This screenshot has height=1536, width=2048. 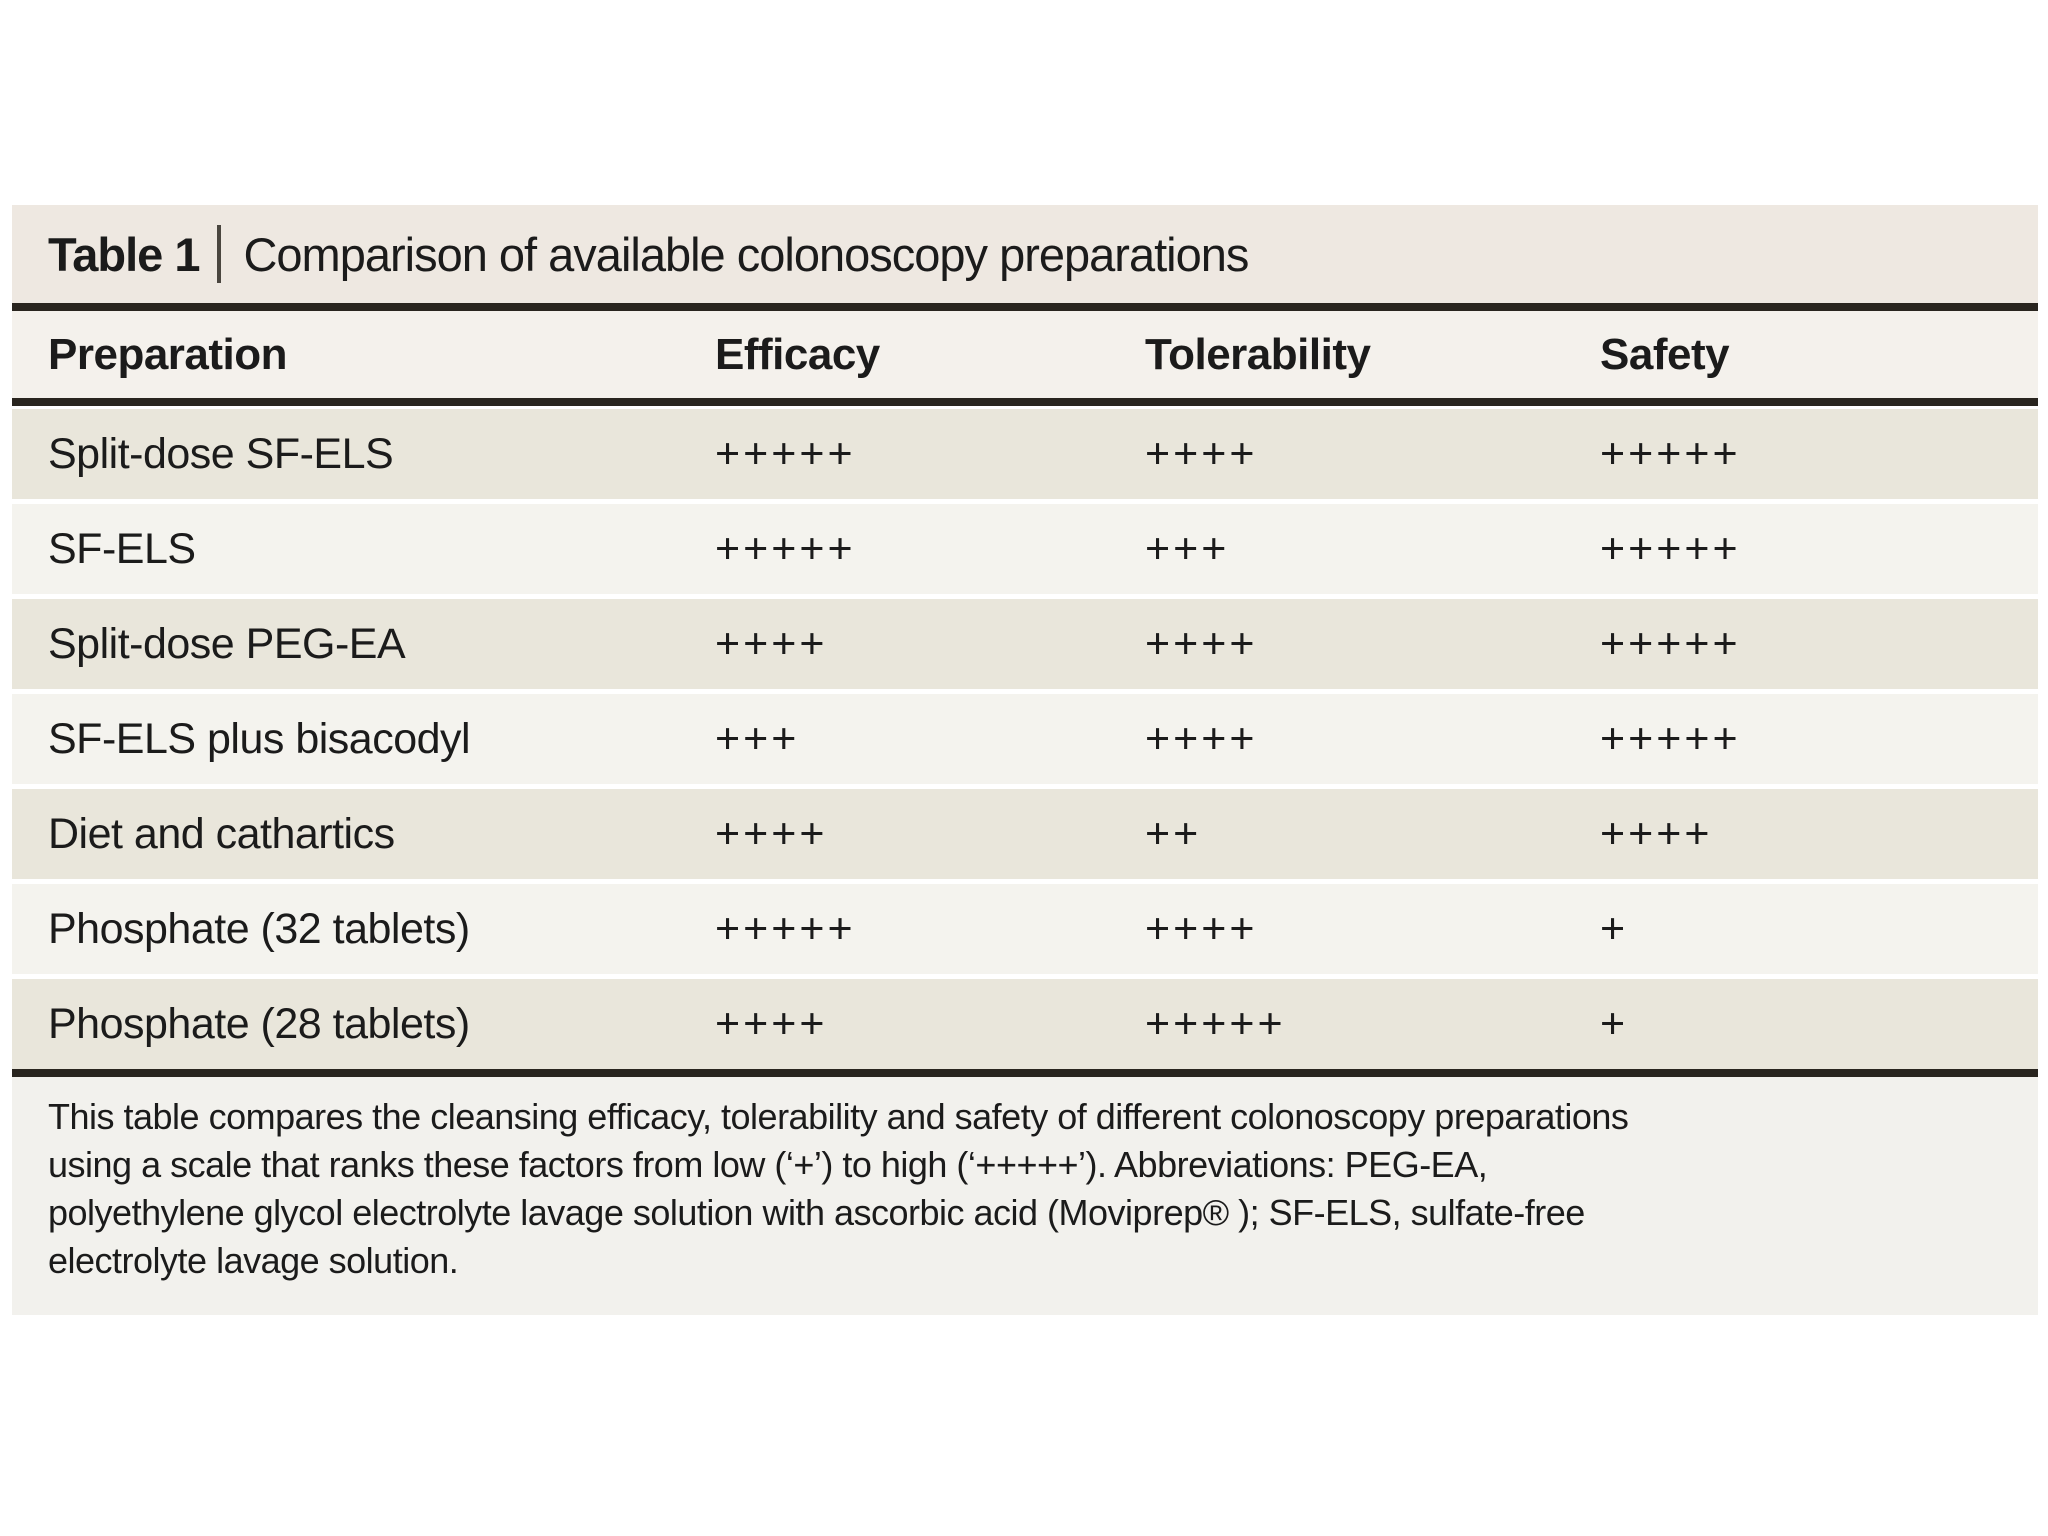 What do you see at coordinates (253, 1260) in the screenshot?
I see `footnote-line: electrolyte lavage solution.` at bounding box center [253, 1260].